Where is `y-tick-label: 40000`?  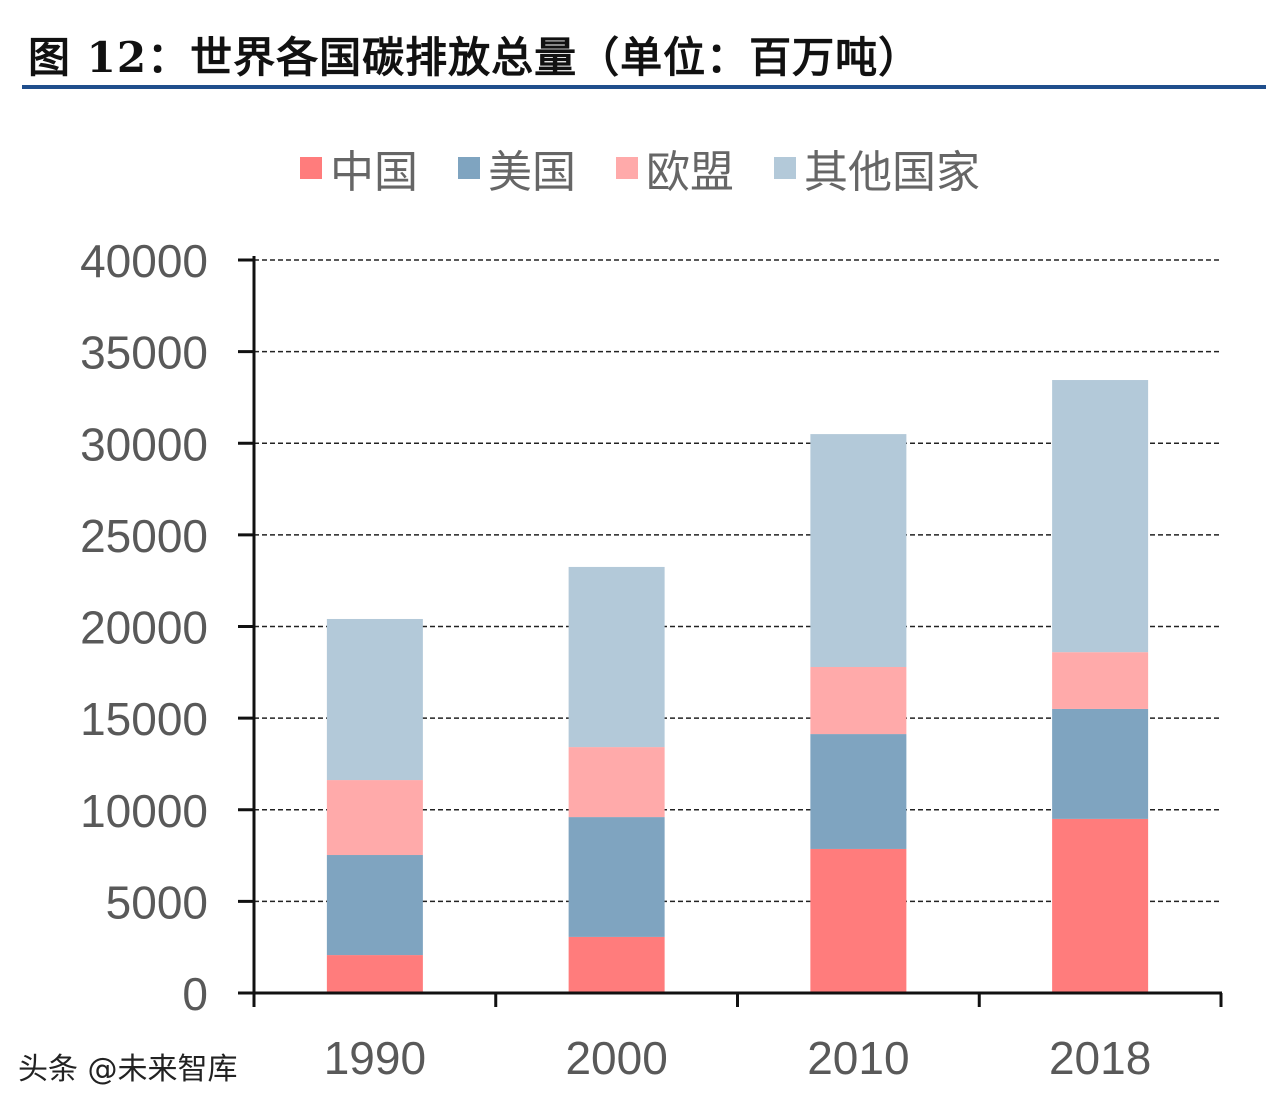
y-tick-label: 40000 is located at coordinates (144, 261).